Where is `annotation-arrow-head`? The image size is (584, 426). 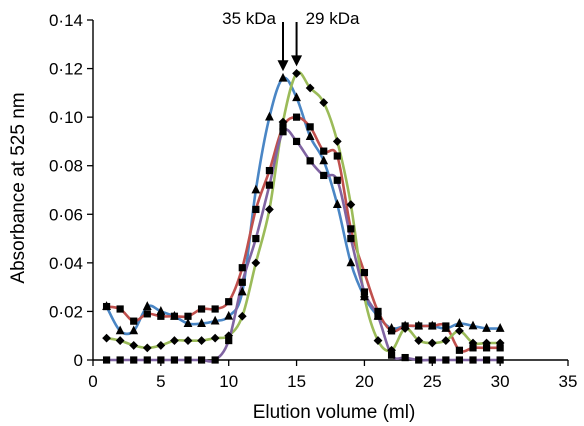 annotation-arrow-head is located at coordinates (283, 66).